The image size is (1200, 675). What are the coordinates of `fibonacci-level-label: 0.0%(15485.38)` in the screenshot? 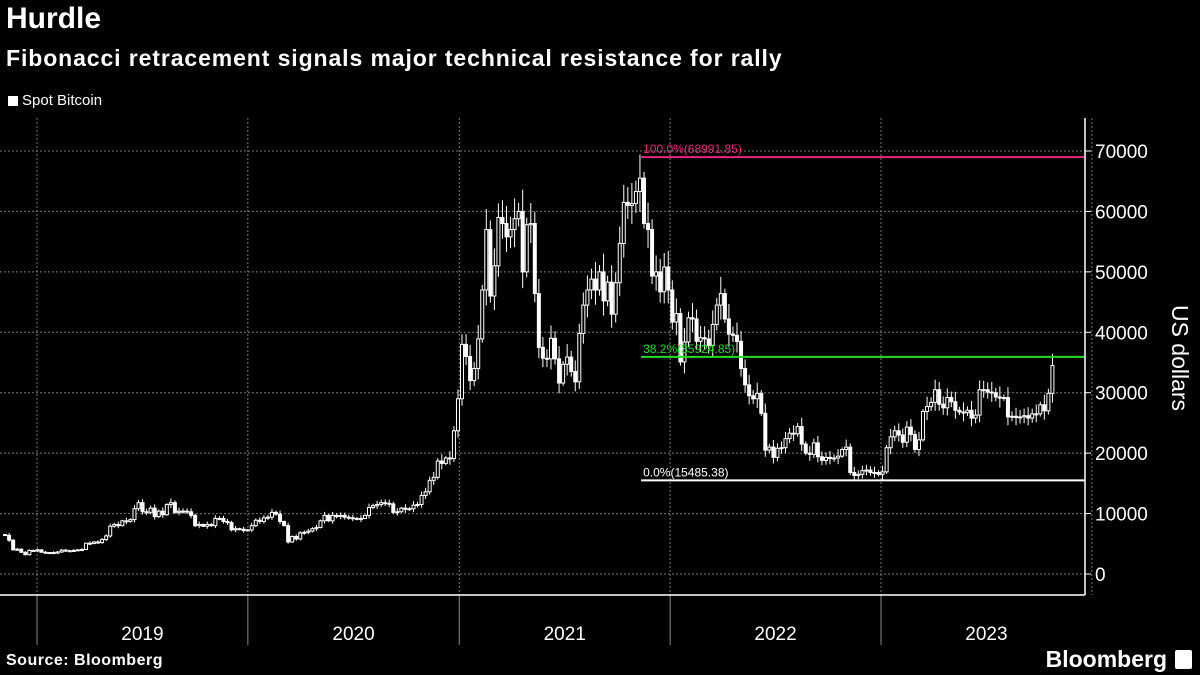 It's located at (685, 472).